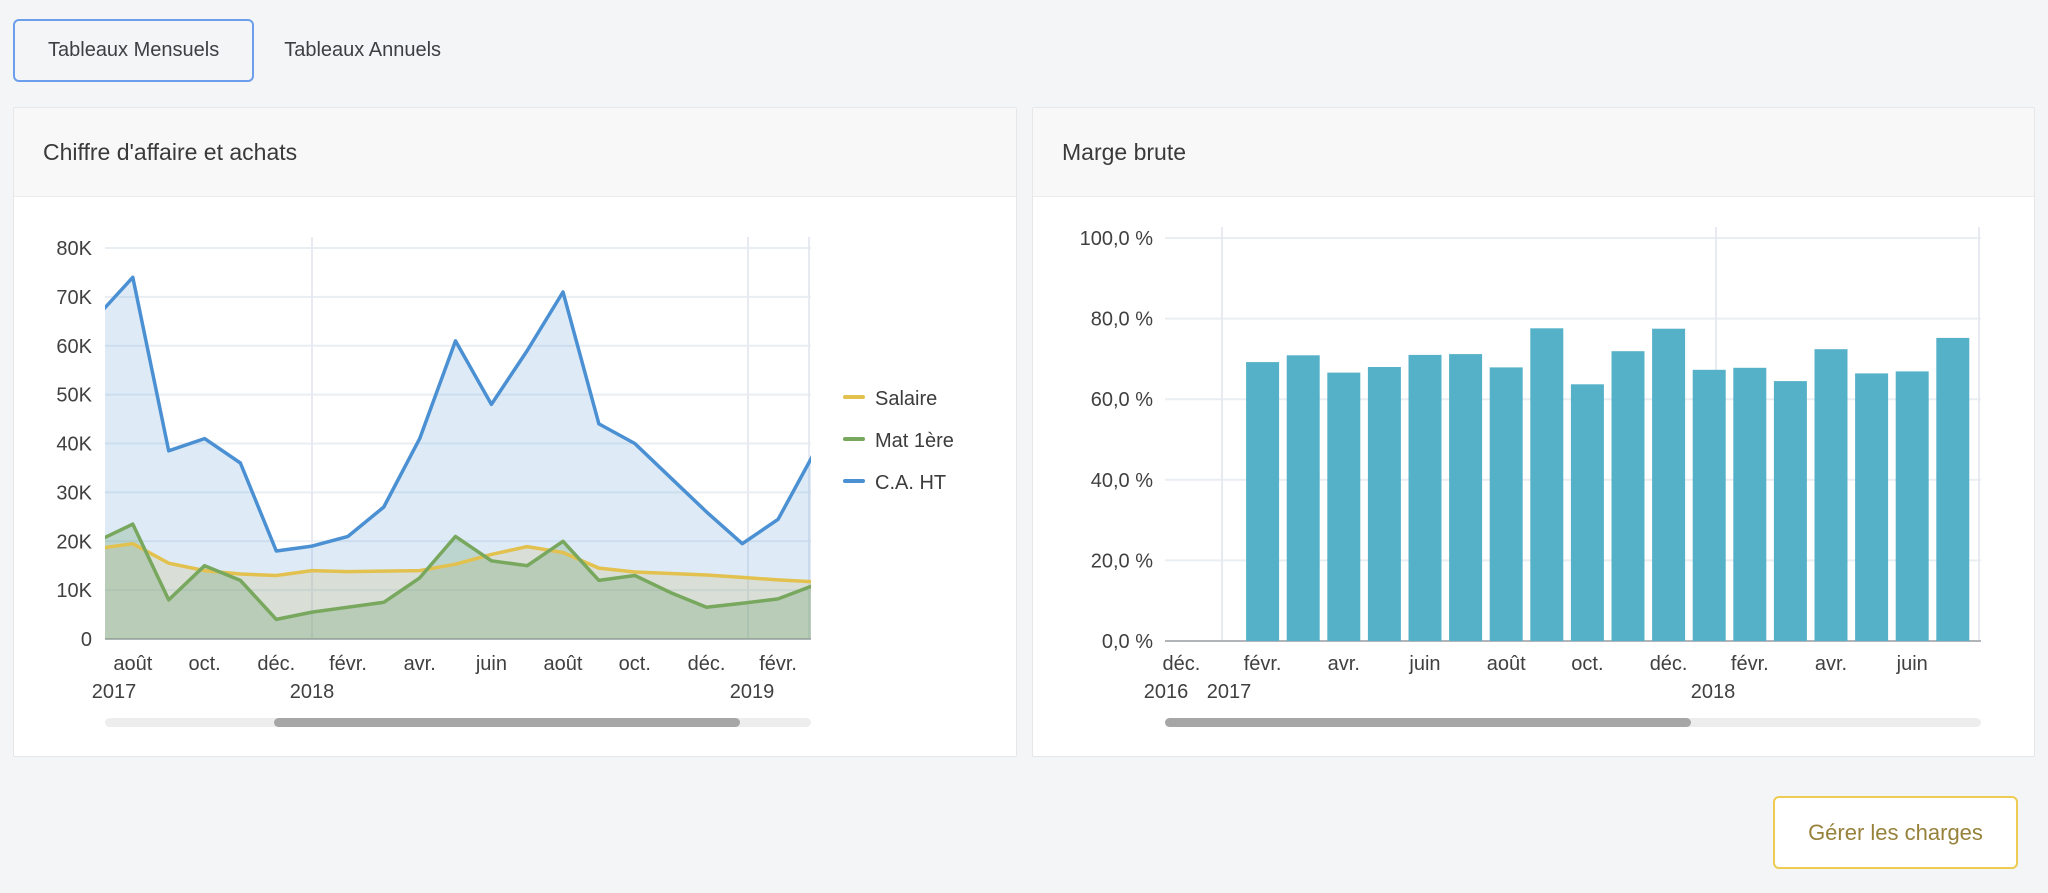 Image resolution: width=2048 pixels, height=893 pixels. What do you see at coordinates (1425, 497) in the screenshot?
I see `bar-juin 2017` at bounding box center [1425, 497].